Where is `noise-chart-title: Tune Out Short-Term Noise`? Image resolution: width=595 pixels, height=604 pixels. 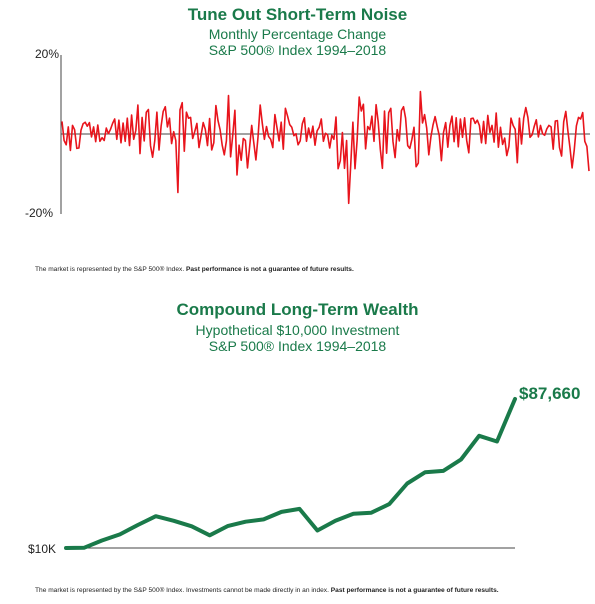 noise-chart-title: Tune Out Short-Term Noise is located at coordinates (297, 14).